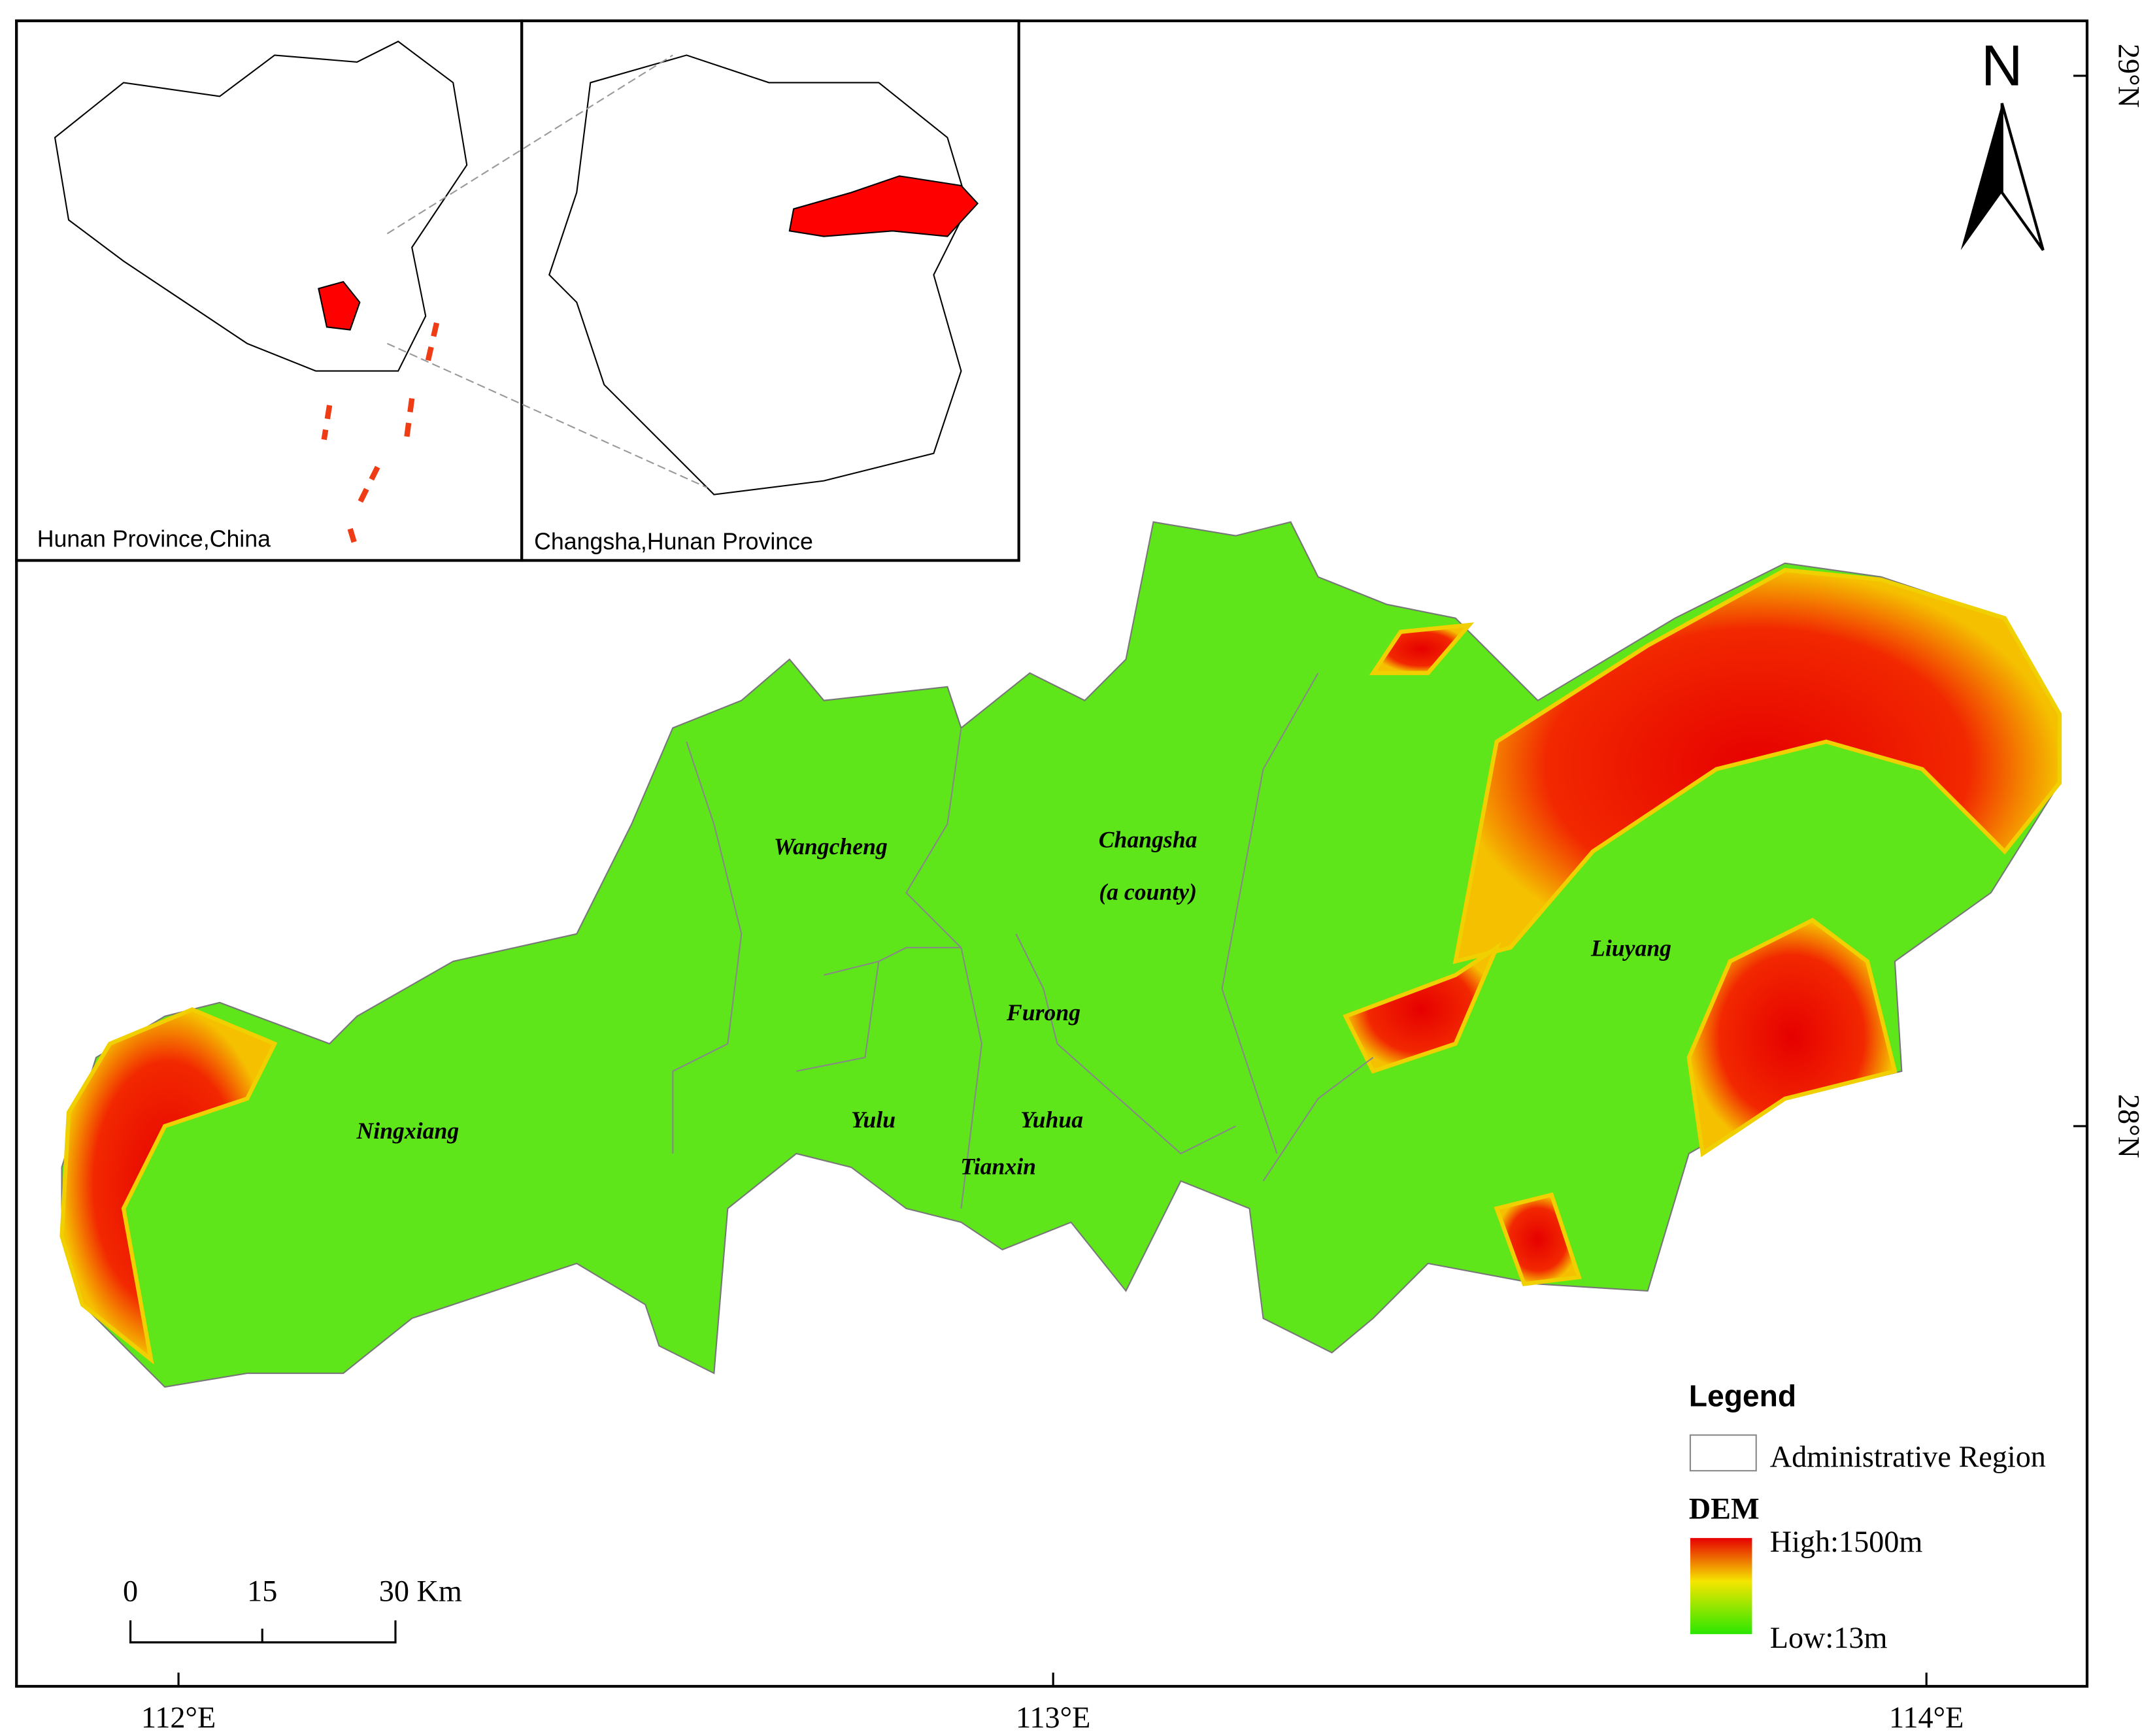 The height and width of the screenshot is (1736, 2142). I want to click on legend-label: Administrative Region, so click(1908, 1456).